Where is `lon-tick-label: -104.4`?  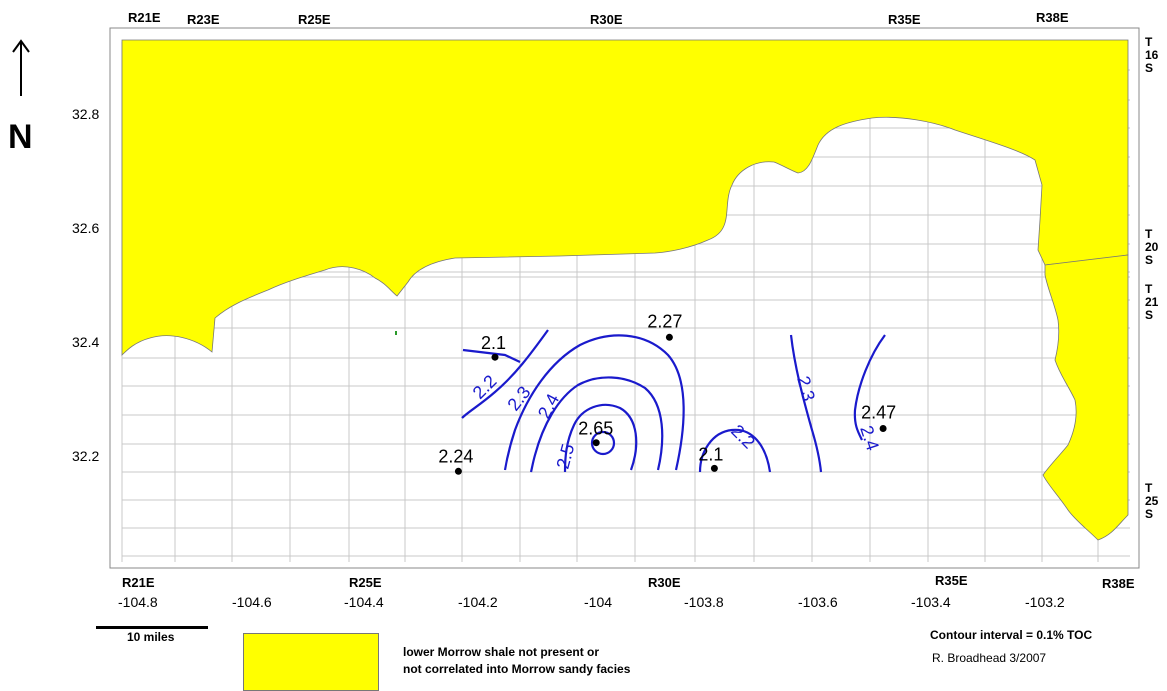 lon-tick-label: -104.4 is located at coordinates (364, 602).